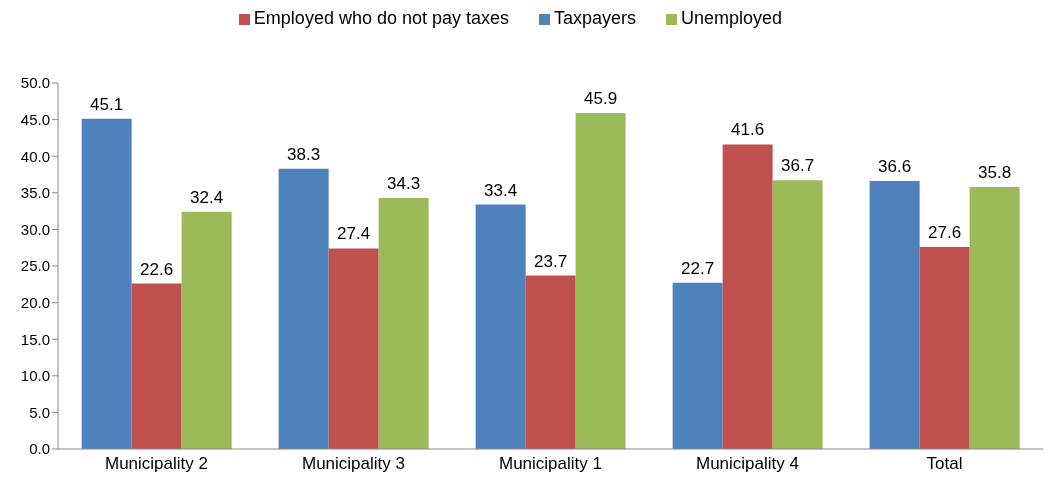  Describe the element at coordinates (35, 229) in the screenshot. I see `y-tick-label: 30.0` at that location.